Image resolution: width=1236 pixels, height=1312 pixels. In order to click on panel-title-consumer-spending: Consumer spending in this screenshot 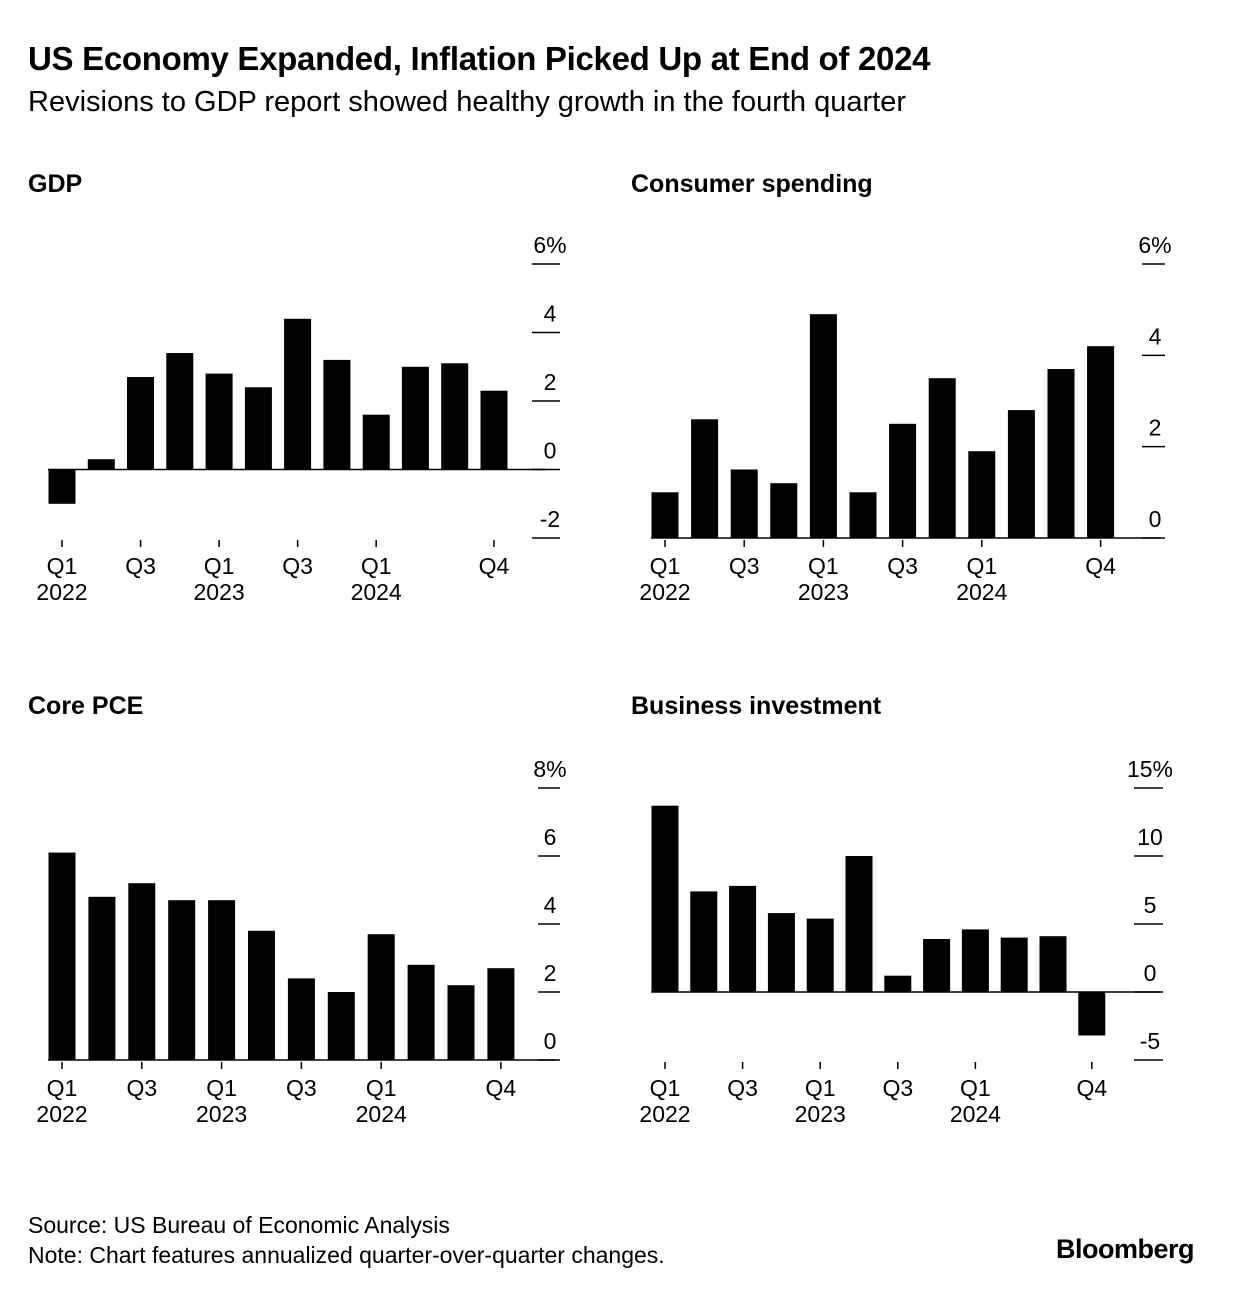, I will do `click(752, 184)`.